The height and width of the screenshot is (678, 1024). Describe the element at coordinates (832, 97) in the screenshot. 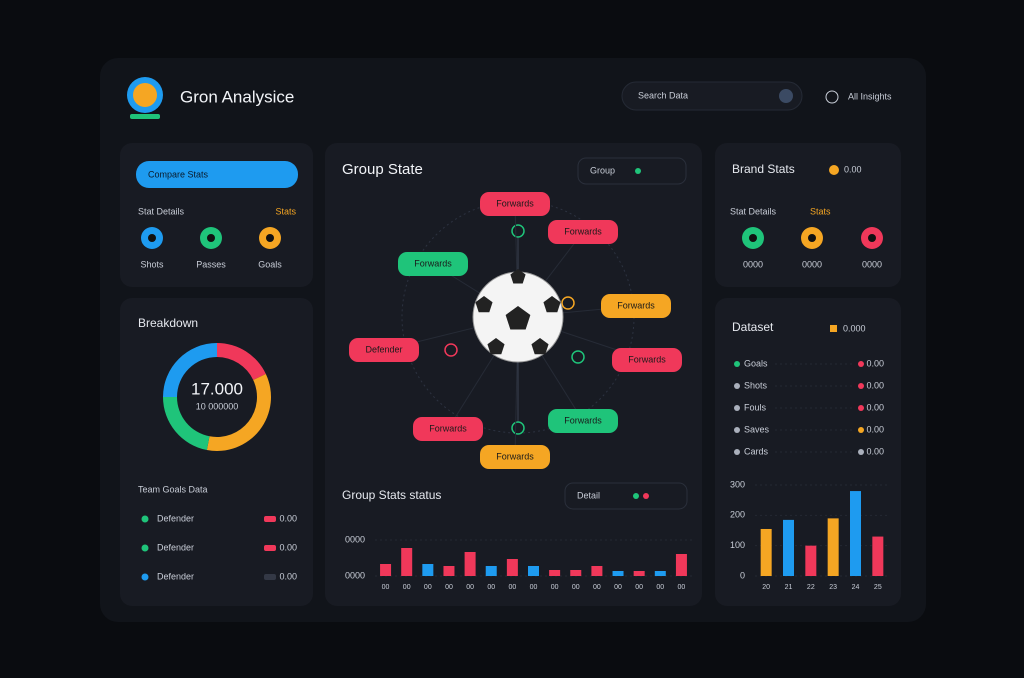

I see `user-icon` at that location.